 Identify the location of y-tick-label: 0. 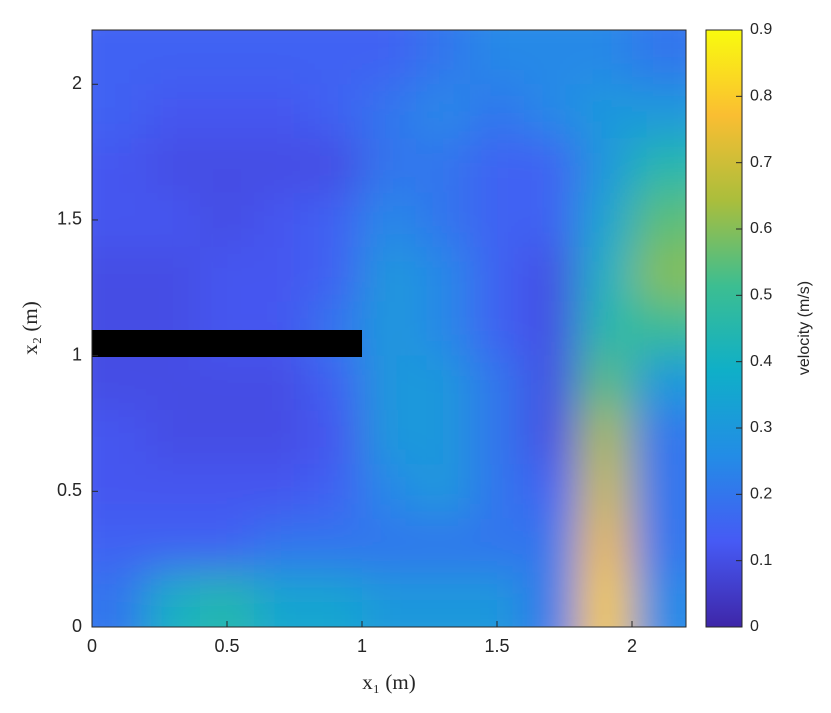
(77, 626).